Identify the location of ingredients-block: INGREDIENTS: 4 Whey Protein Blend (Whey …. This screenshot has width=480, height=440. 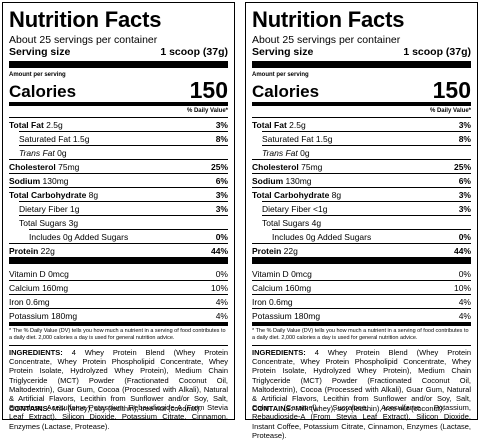
(118, 389).